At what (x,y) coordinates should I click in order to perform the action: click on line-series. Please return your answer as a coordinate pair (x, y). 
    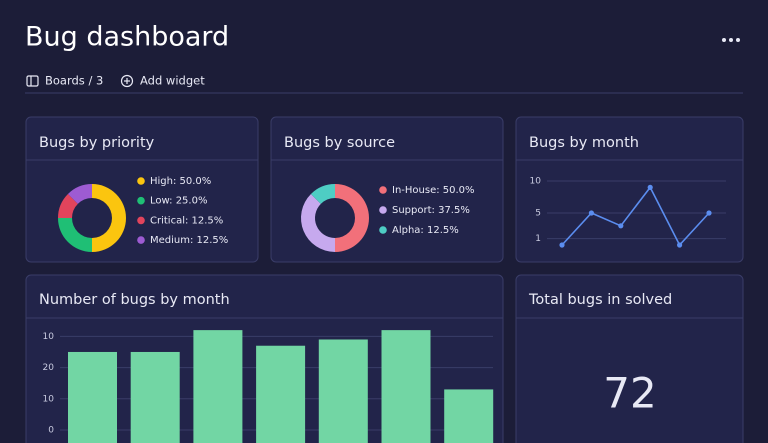
    Looking at the image, I should click on (635, 216).